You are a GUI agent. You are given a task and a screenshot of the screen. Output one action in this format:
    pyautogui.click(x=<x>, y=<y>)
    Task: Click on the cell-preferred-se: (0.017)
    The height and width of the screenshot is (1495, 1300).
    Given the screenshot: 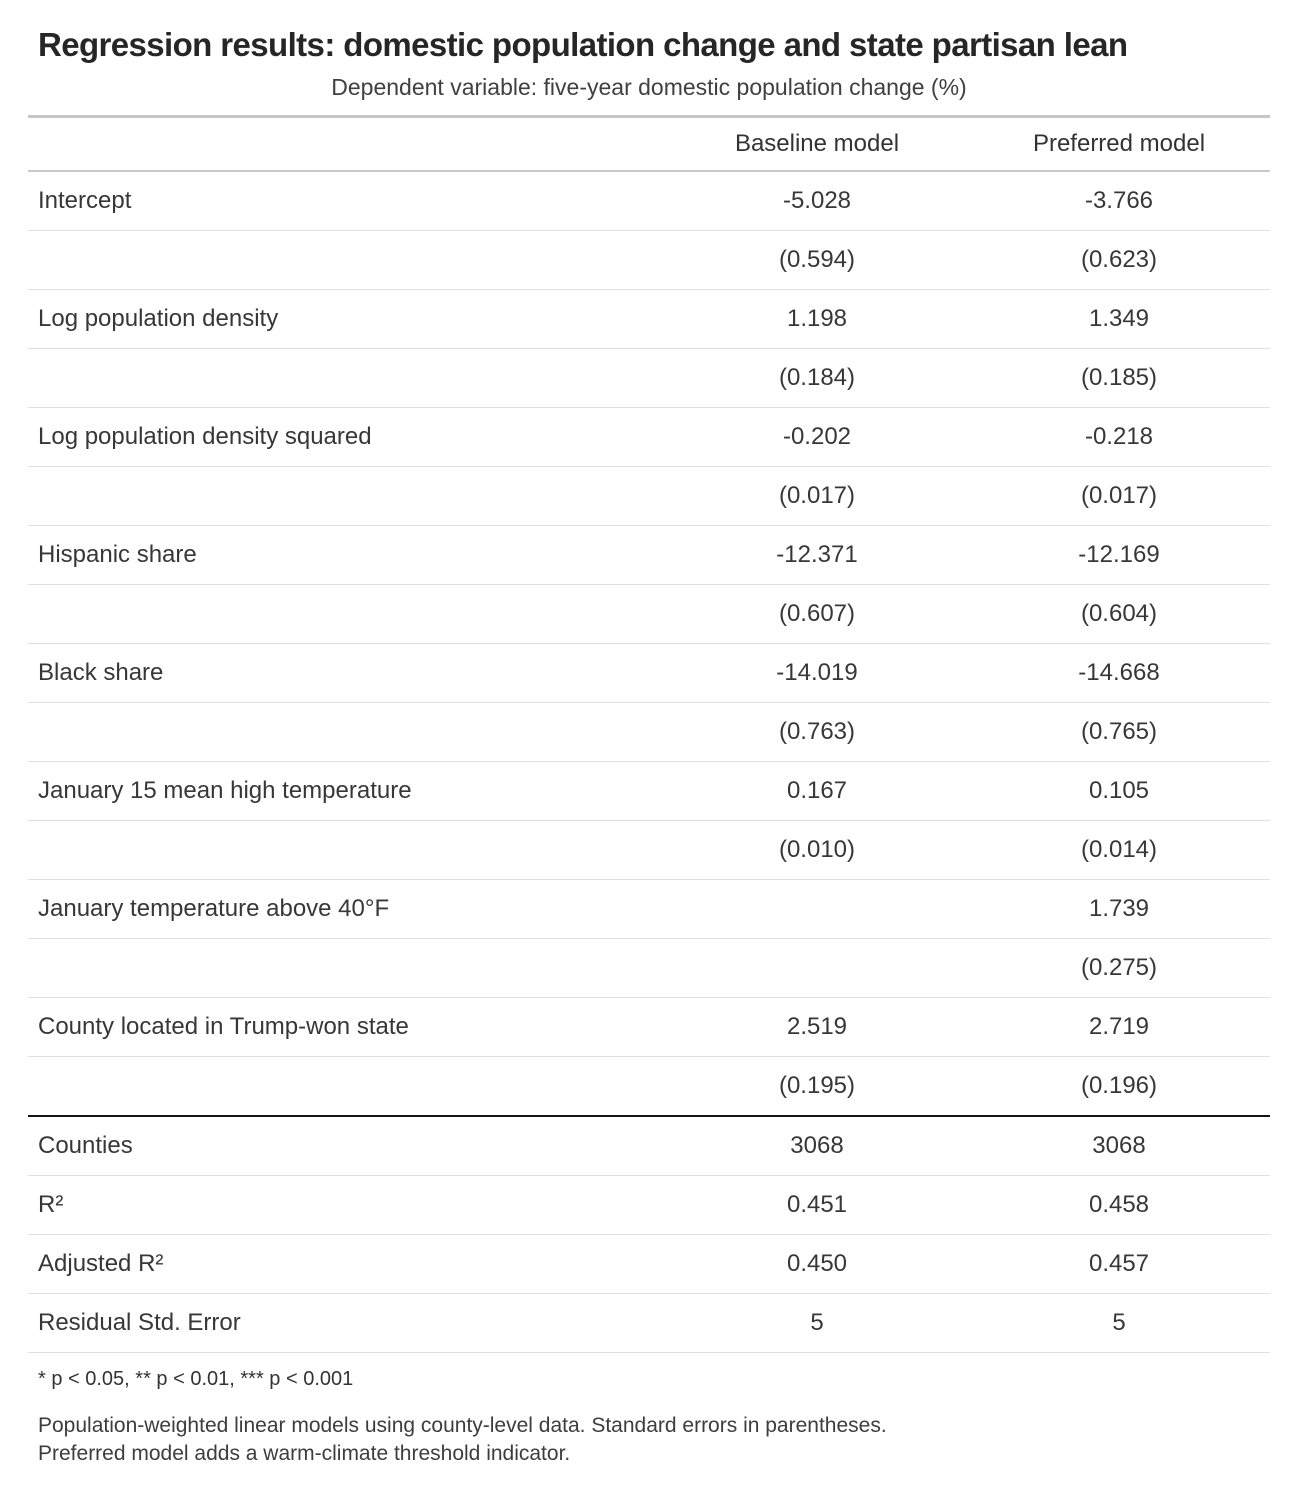 What is the action you would take?
    pyautogui.click(x=1119, y=496)
    